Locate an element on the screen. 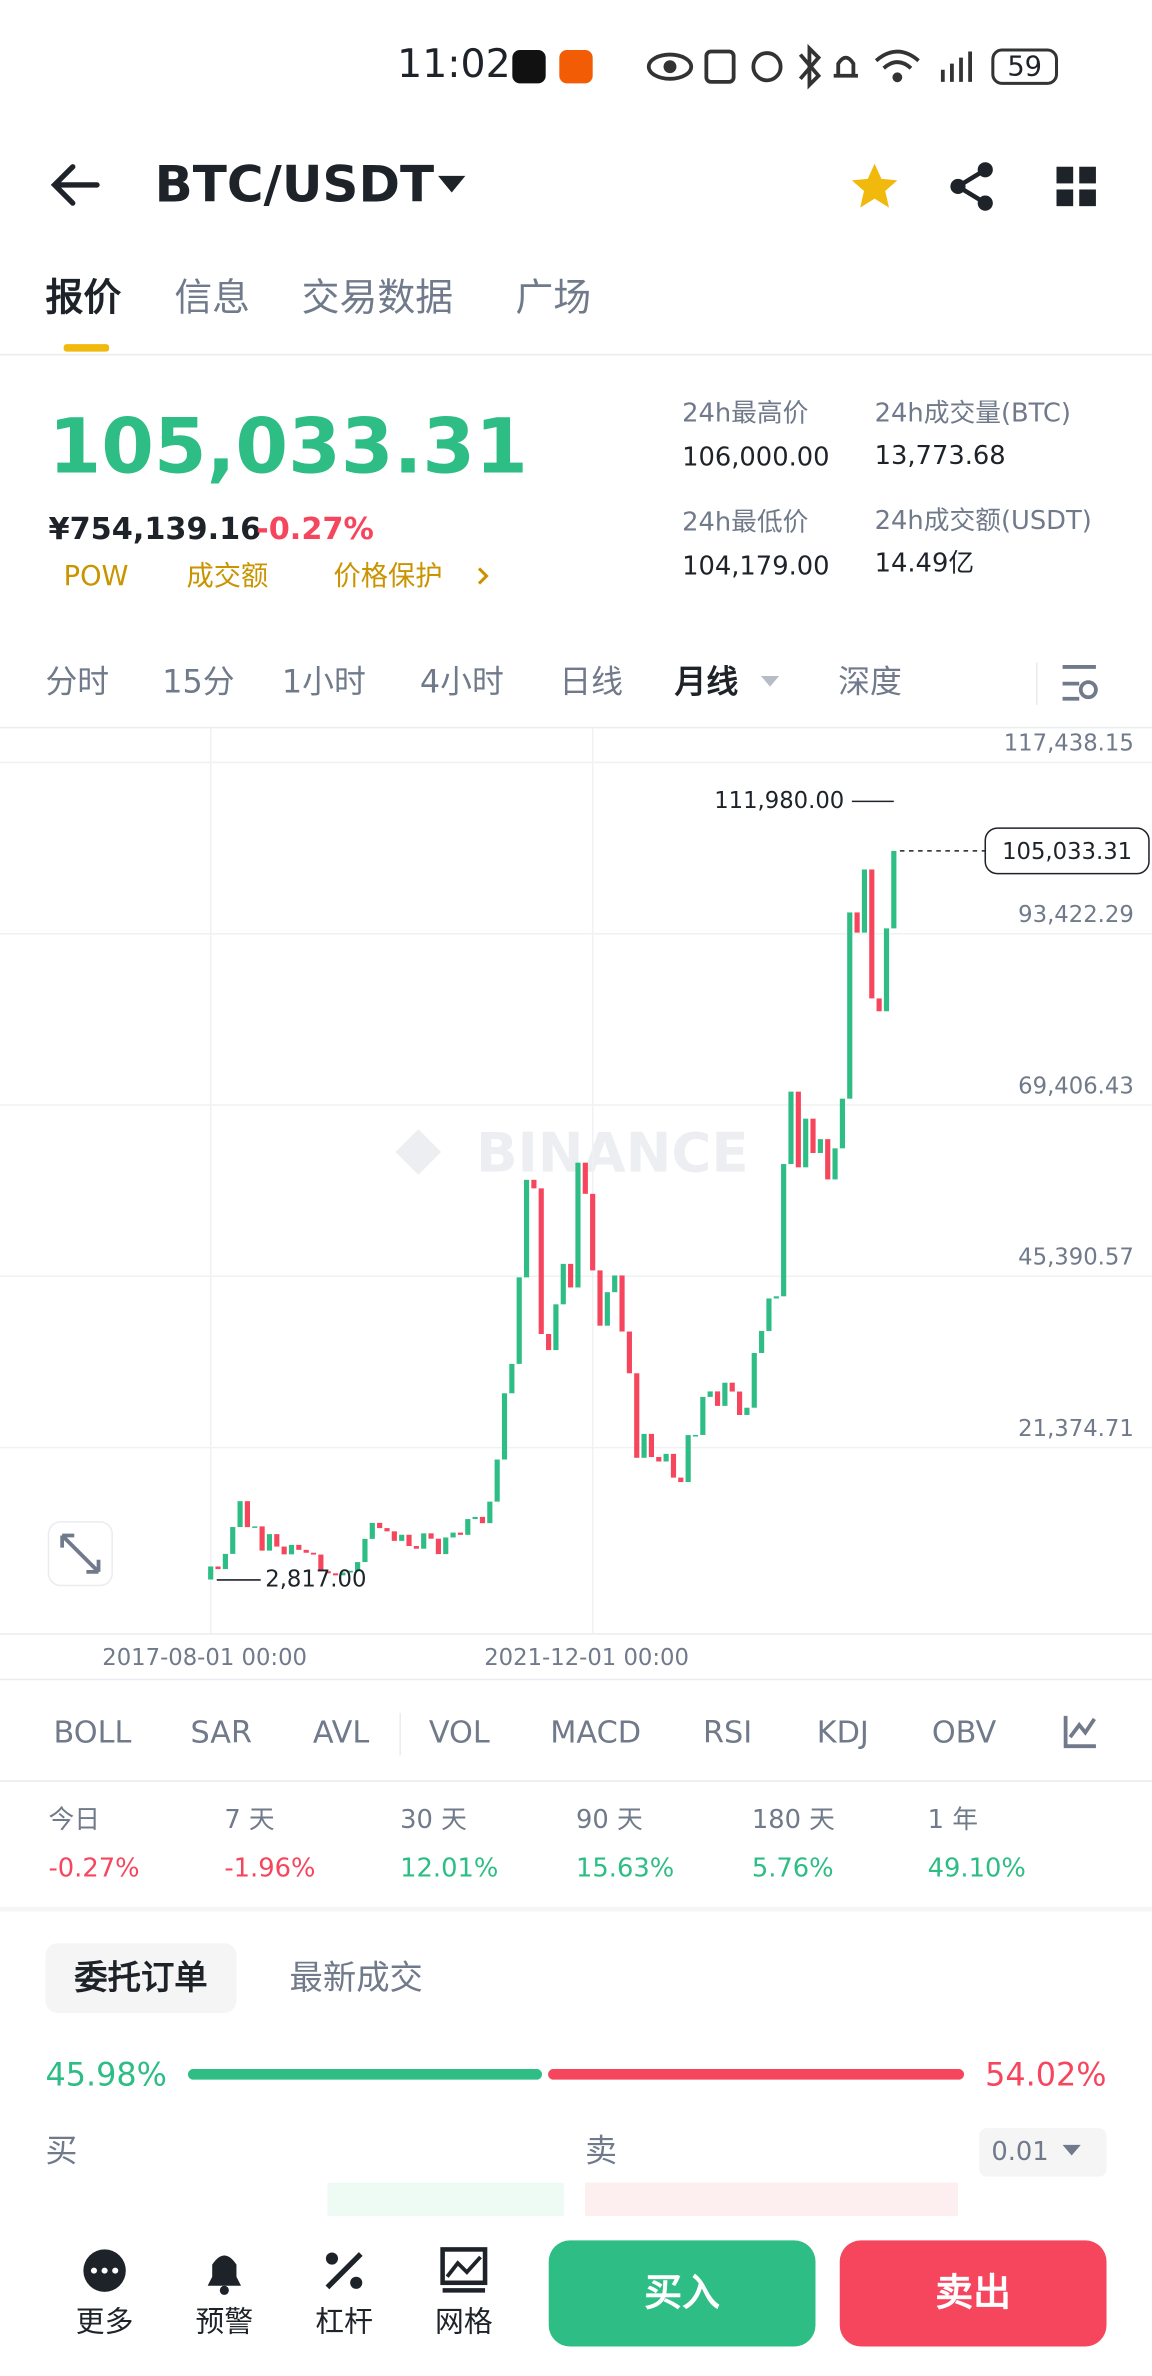  watermark: BINANCE is located at coordinates (612, 1153).